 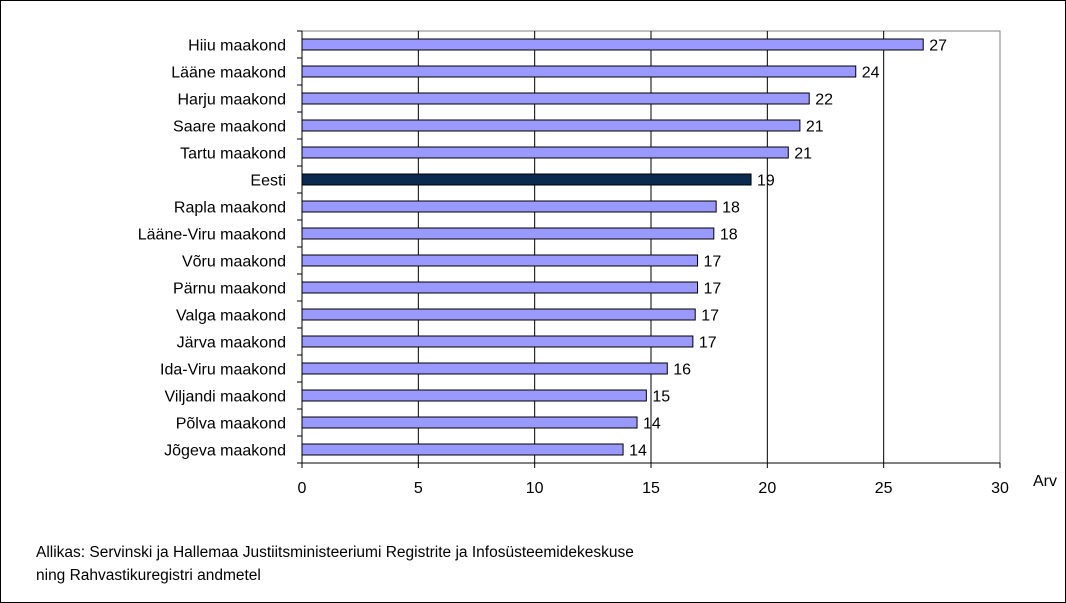 I want to click on x-tick-label: 15, so click(x=651, y=488).